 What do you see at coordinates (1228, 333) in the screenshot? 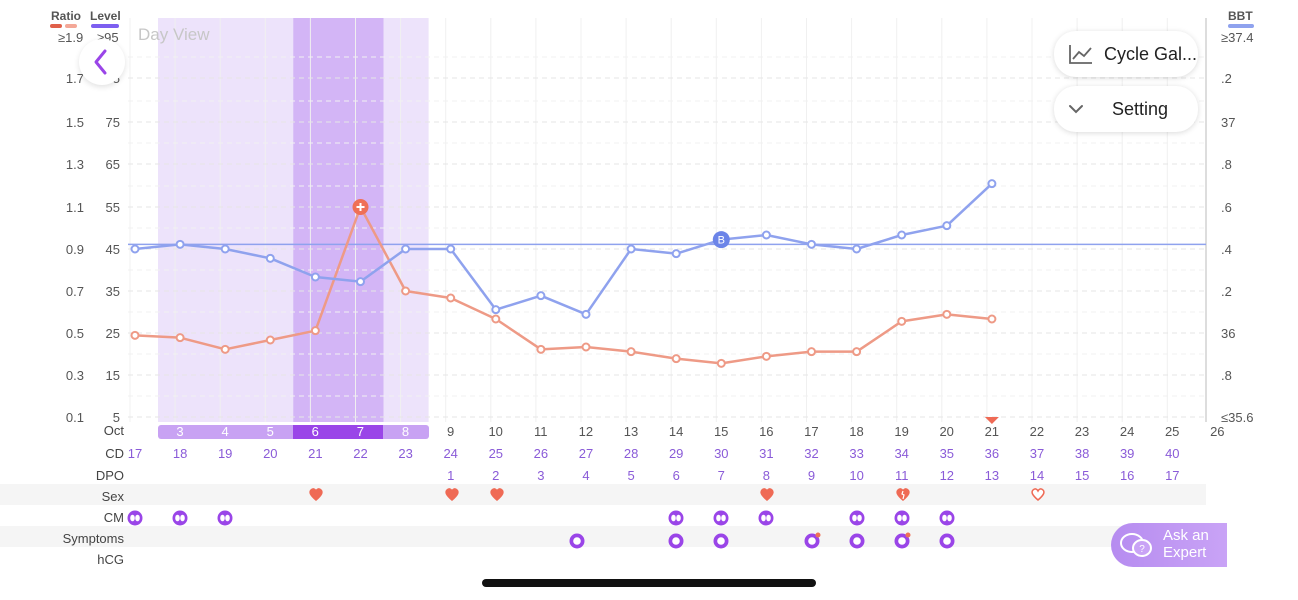
I see `bbt-tick-label: 36` at bounding box center [1228, 333].